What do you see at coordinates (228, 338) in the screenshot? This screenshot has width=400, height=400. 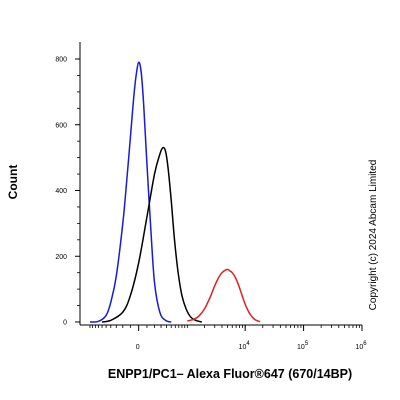 I see `x-ticks: 0 10⁴ 10⁵ 10⁶` at bounding box center [228, 338].